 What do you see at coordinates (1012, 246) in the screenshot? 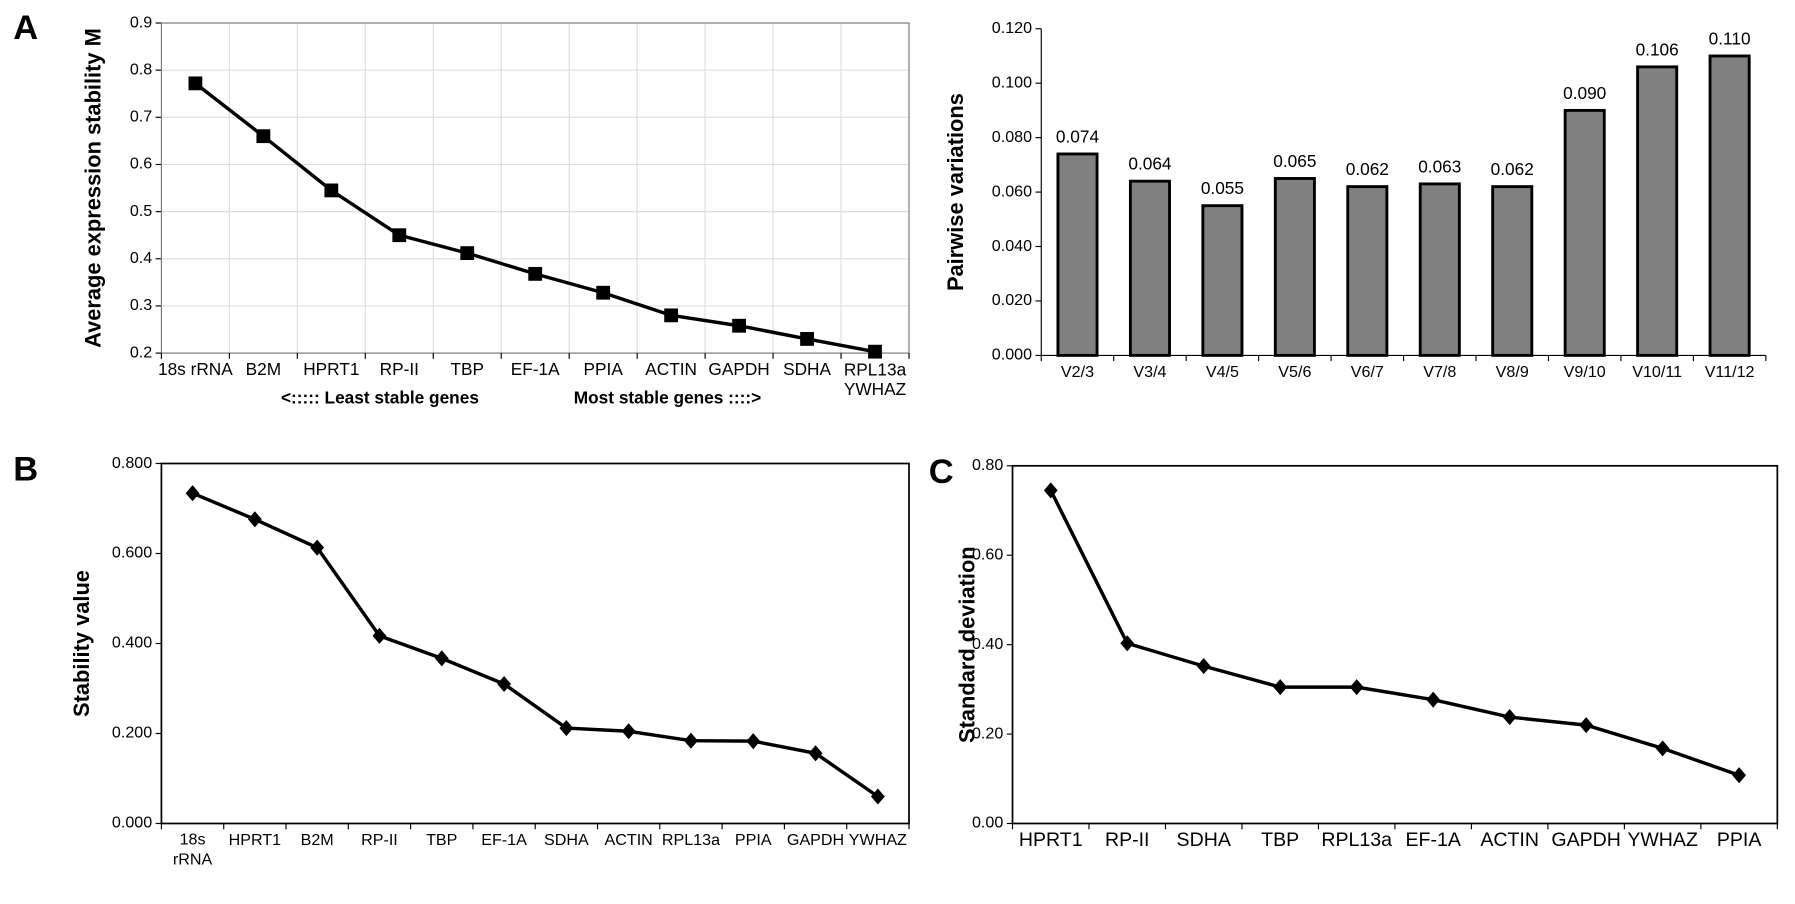
I see `y-tick-label: 0.040` at bounding box center [1012, 246].